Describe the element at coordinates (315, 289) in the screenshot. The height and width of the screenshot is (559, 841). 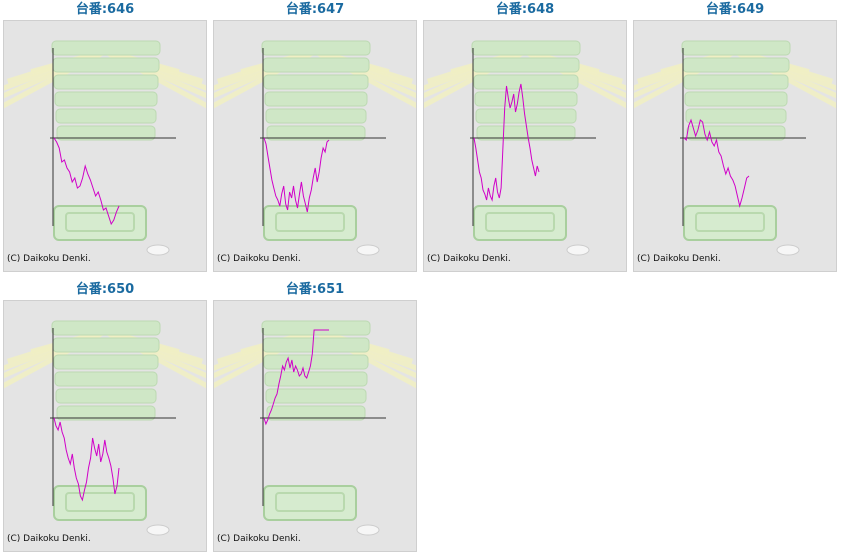
I see `chart-title: 台番:651` at that location.